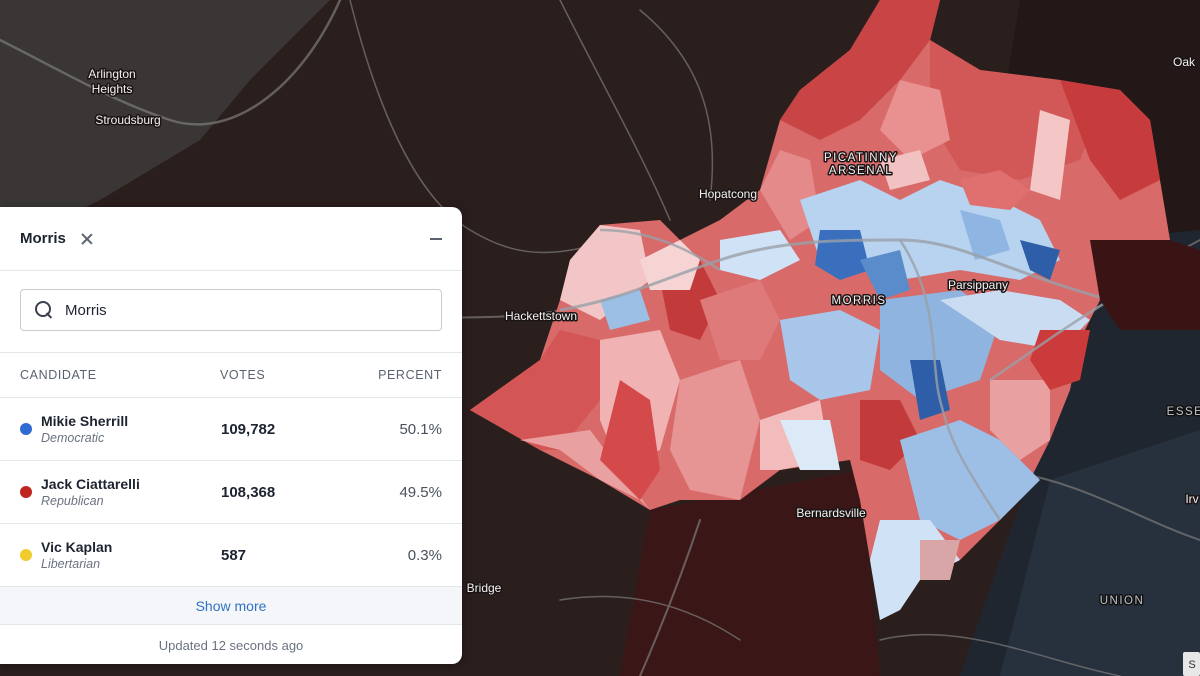  I want to click on candidate-info: Mikie Sherrill Democratic, so click(131, 429).